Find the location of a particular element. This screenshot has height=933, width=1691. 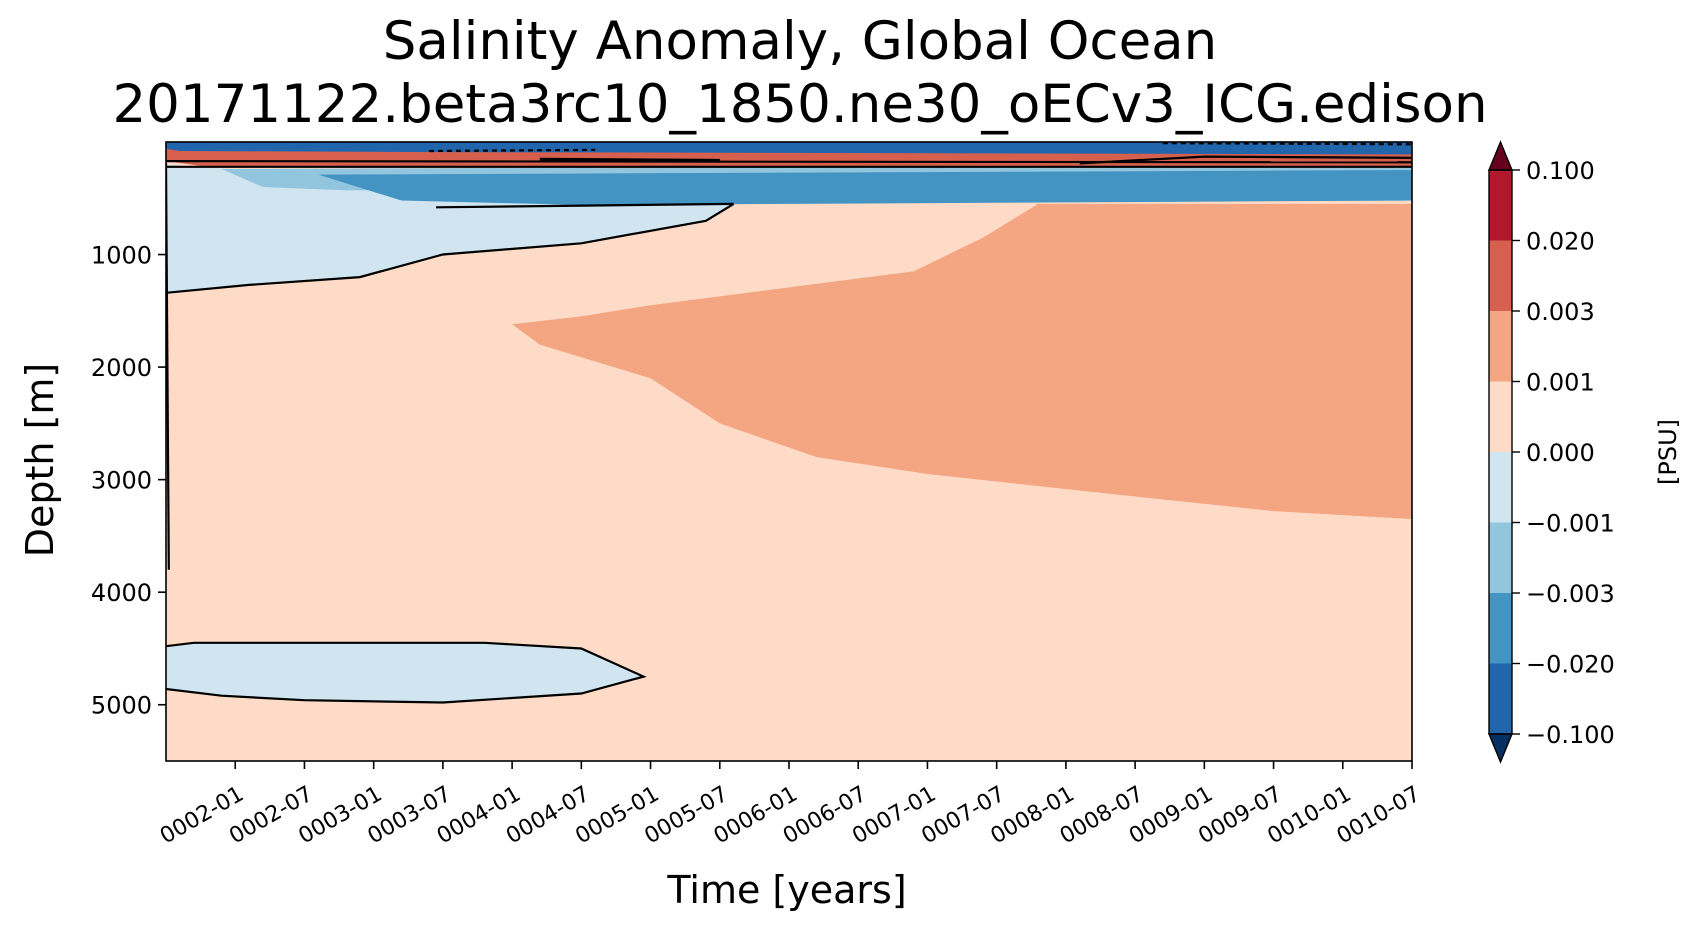

colorbar-tick-label: 0.100 is located at coordinates (1560, 171).